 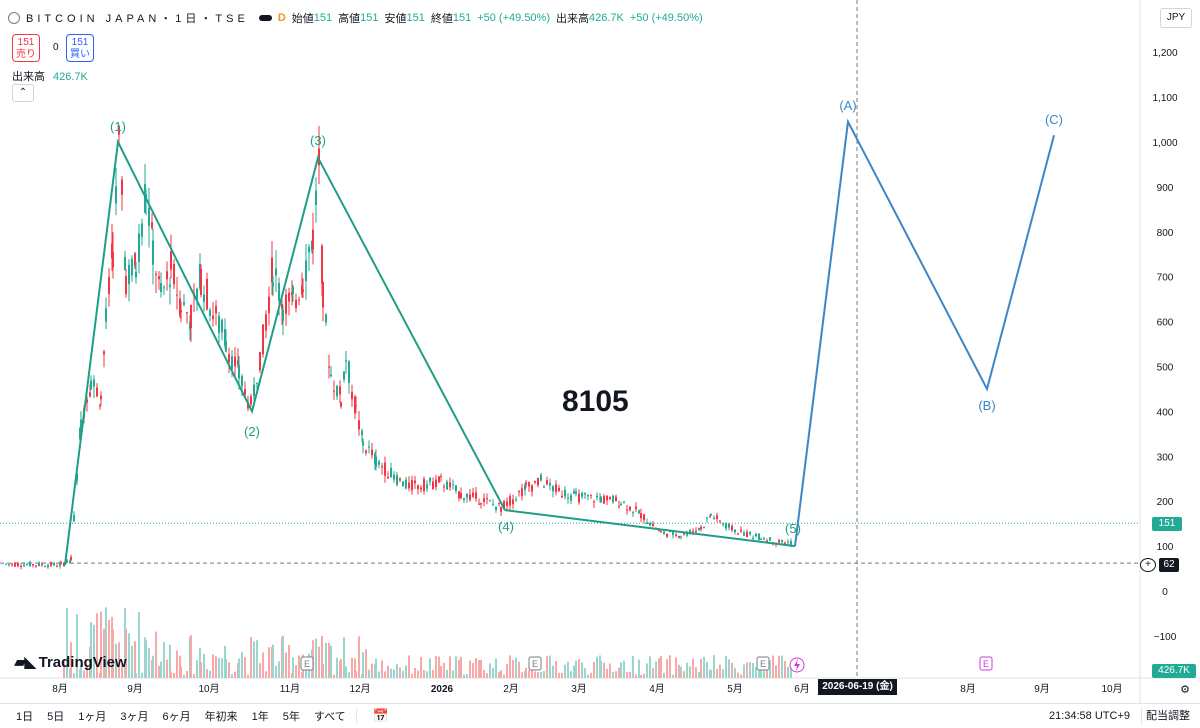 What do you see at coordinates (1089, 716) in the screenshot?
I see `clock: 21:34:58 UTC+9` at bounding box center [1089, 716].